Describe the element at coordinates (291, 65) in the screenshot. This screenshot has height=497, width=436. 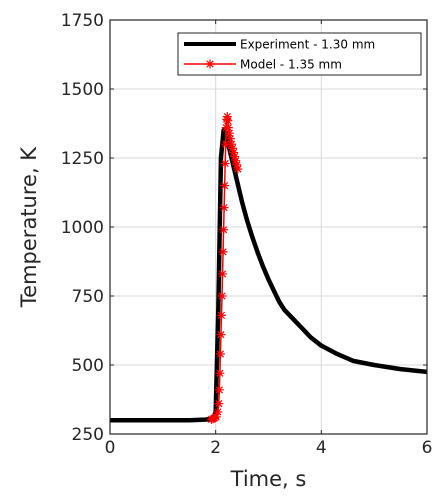
I see `legend-label-model: Model - 1.35 mm` at that location.